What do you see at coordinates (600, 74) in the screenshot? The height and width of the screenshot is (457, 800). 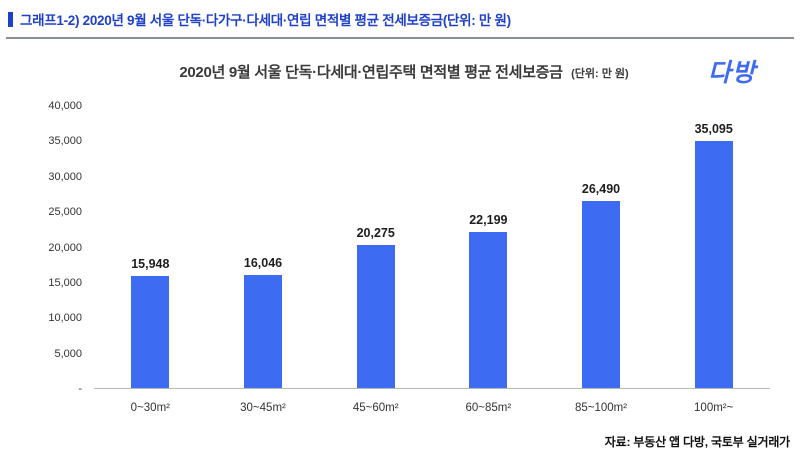 I see `chart-unit-label: (단위: 만 원)` at bounding box center [600, 74].